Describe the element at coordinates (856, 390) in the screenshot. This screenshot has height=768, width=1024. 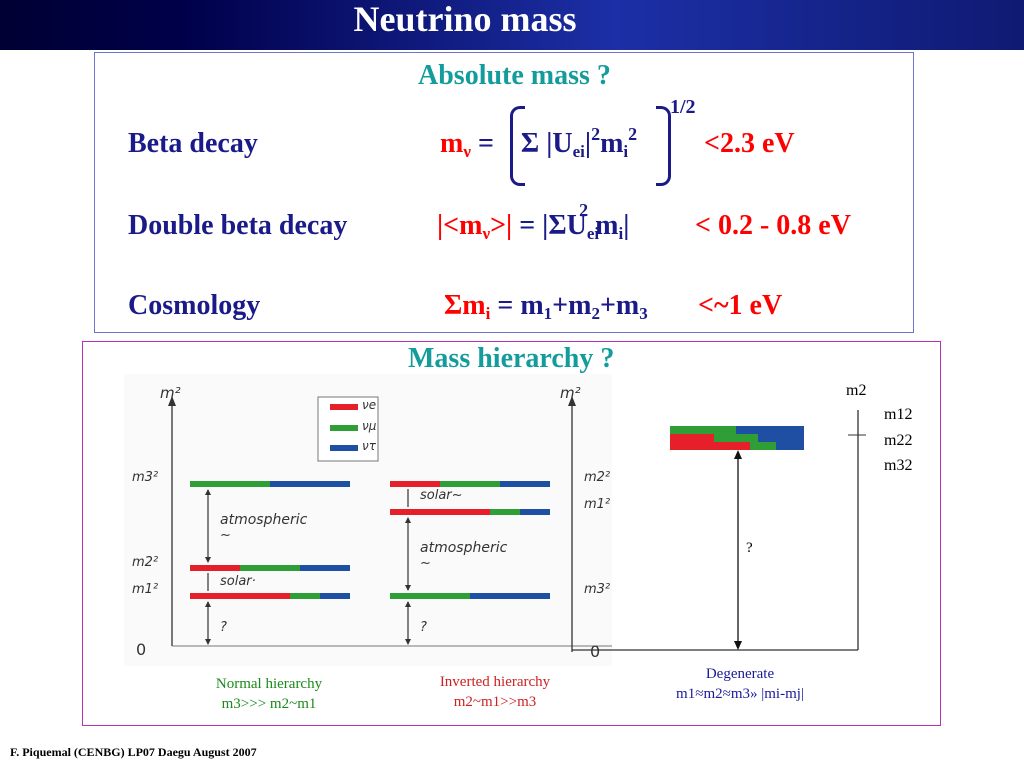
I see `degenerate-axis-label: m2` at that location.